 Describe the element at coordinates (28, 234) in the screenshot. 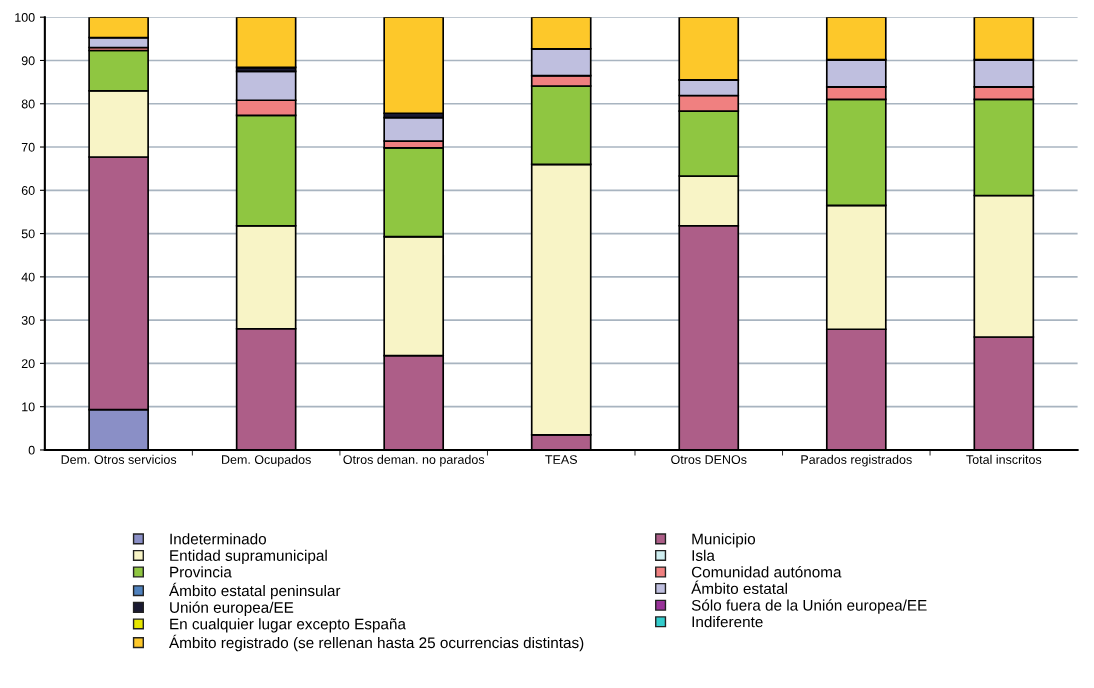

I see `y-tick-label: 50` at that location.